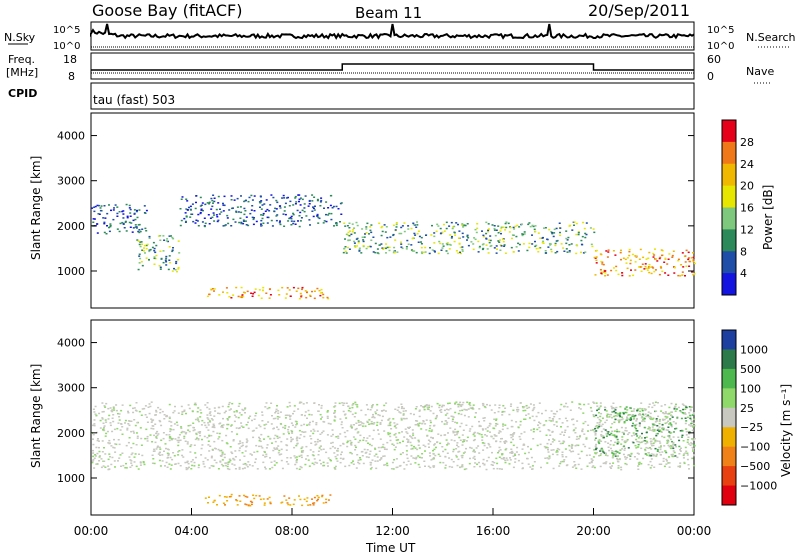 The height and width of the screenshot is (554, 800). What do you see at coordinates (729, 196) in the screenshot?
I see `power-colorbar-swatch` at bounding box center [729, 196].